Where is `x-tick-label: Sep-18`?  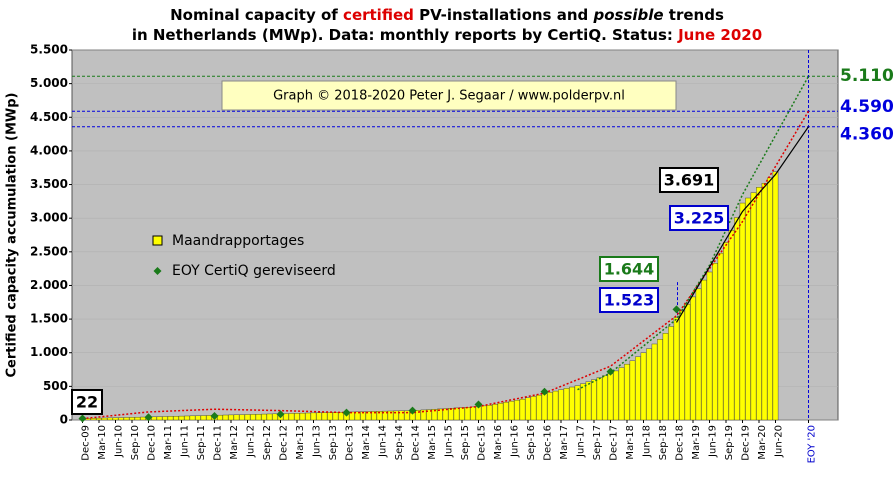
x-tick-label: Sep-18 is located at coordinates (663, 442).